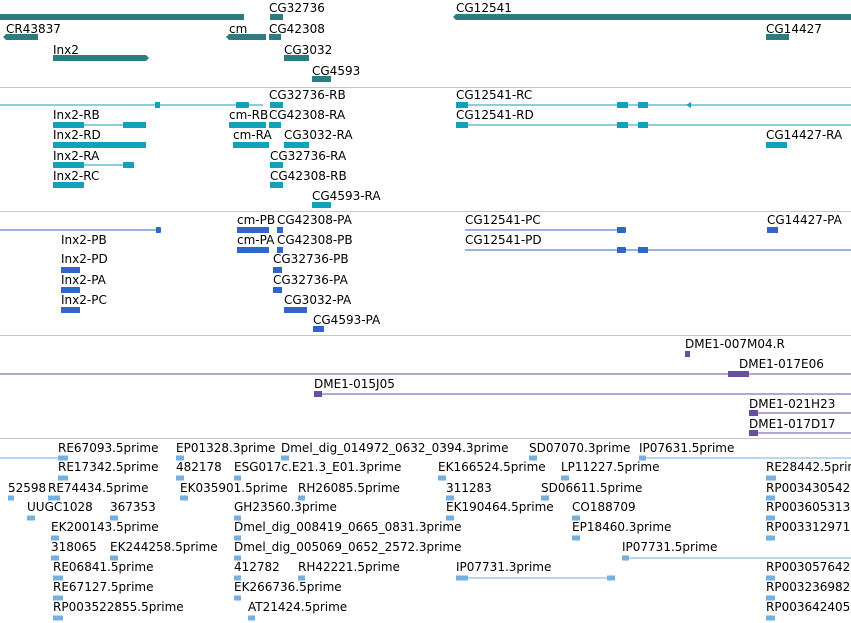 This screenshot has height=623, width=851. I want to click on feature-RP003430542: RP003430542, so click(808, 491).